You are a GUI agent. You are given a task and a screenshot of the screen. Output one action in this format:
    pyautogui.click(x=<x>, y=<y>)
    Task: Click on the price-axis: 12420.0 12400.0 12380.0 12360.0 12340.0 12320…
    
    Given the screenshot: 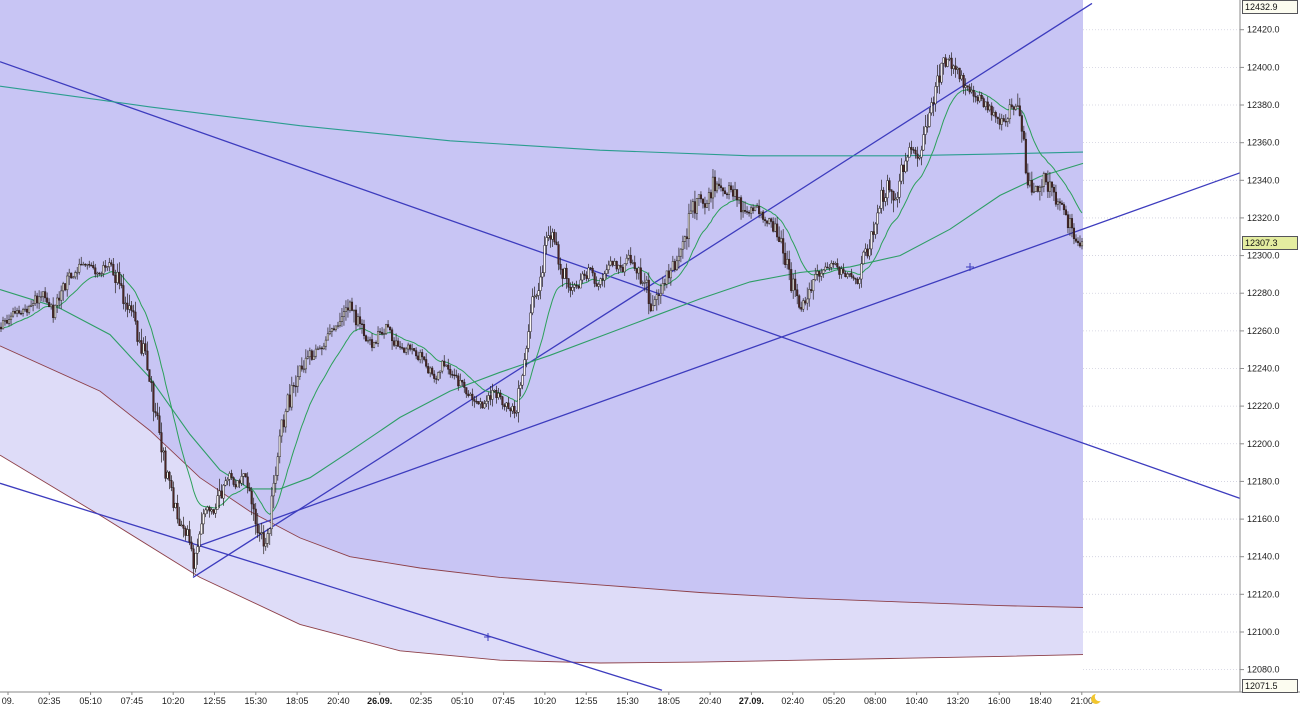 What is the action you would take?
    pyautogui.click(x=1269, y=353)
    